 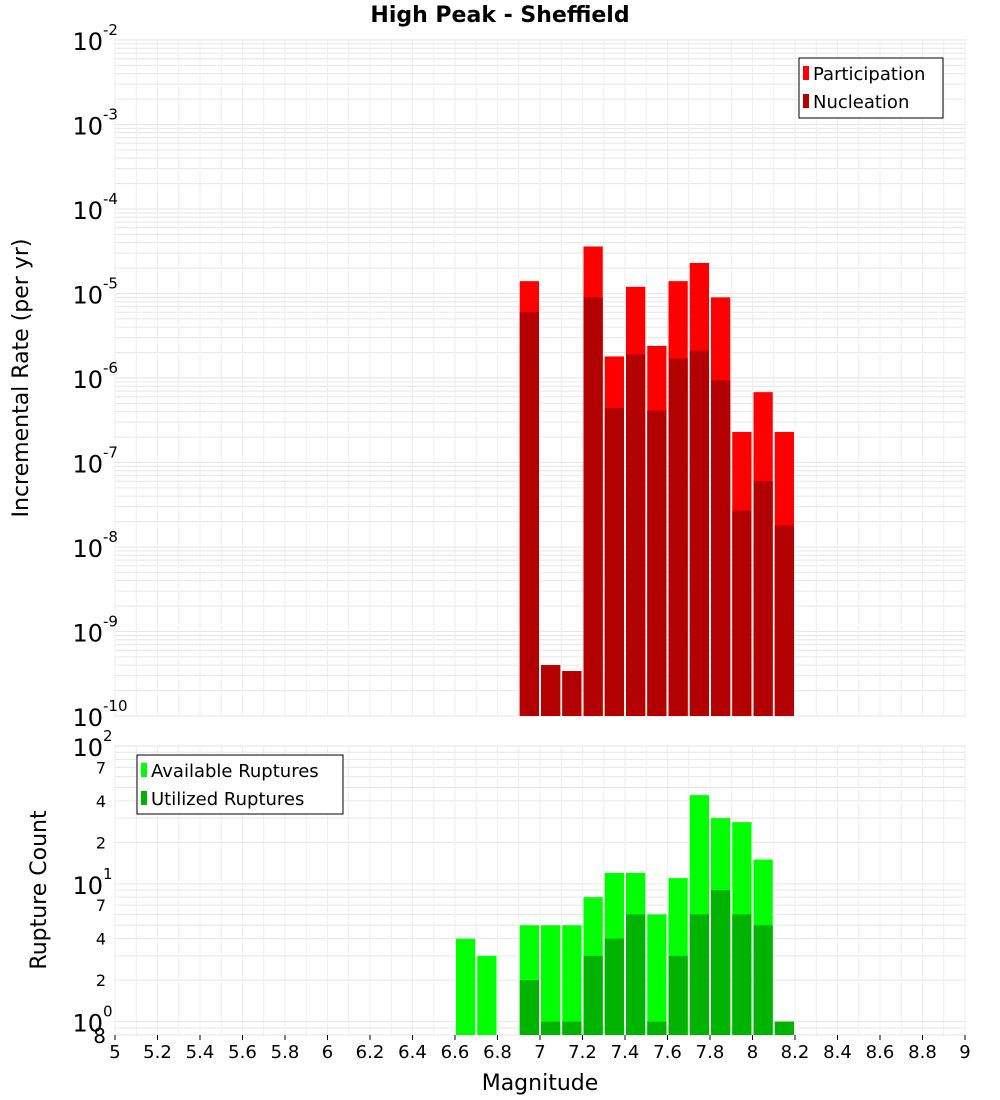 I want to click on x-tick-label: 5, so click(x=114, y=1052).